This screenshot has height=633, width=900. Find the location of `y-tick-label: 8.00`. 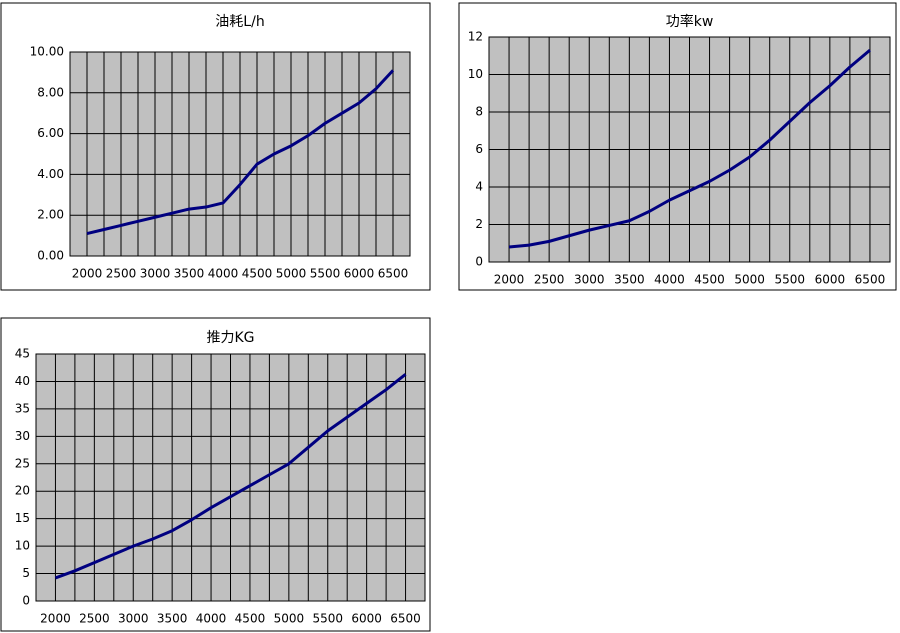

y-tick-label: 8.00 is located at coordinates (50, 92).